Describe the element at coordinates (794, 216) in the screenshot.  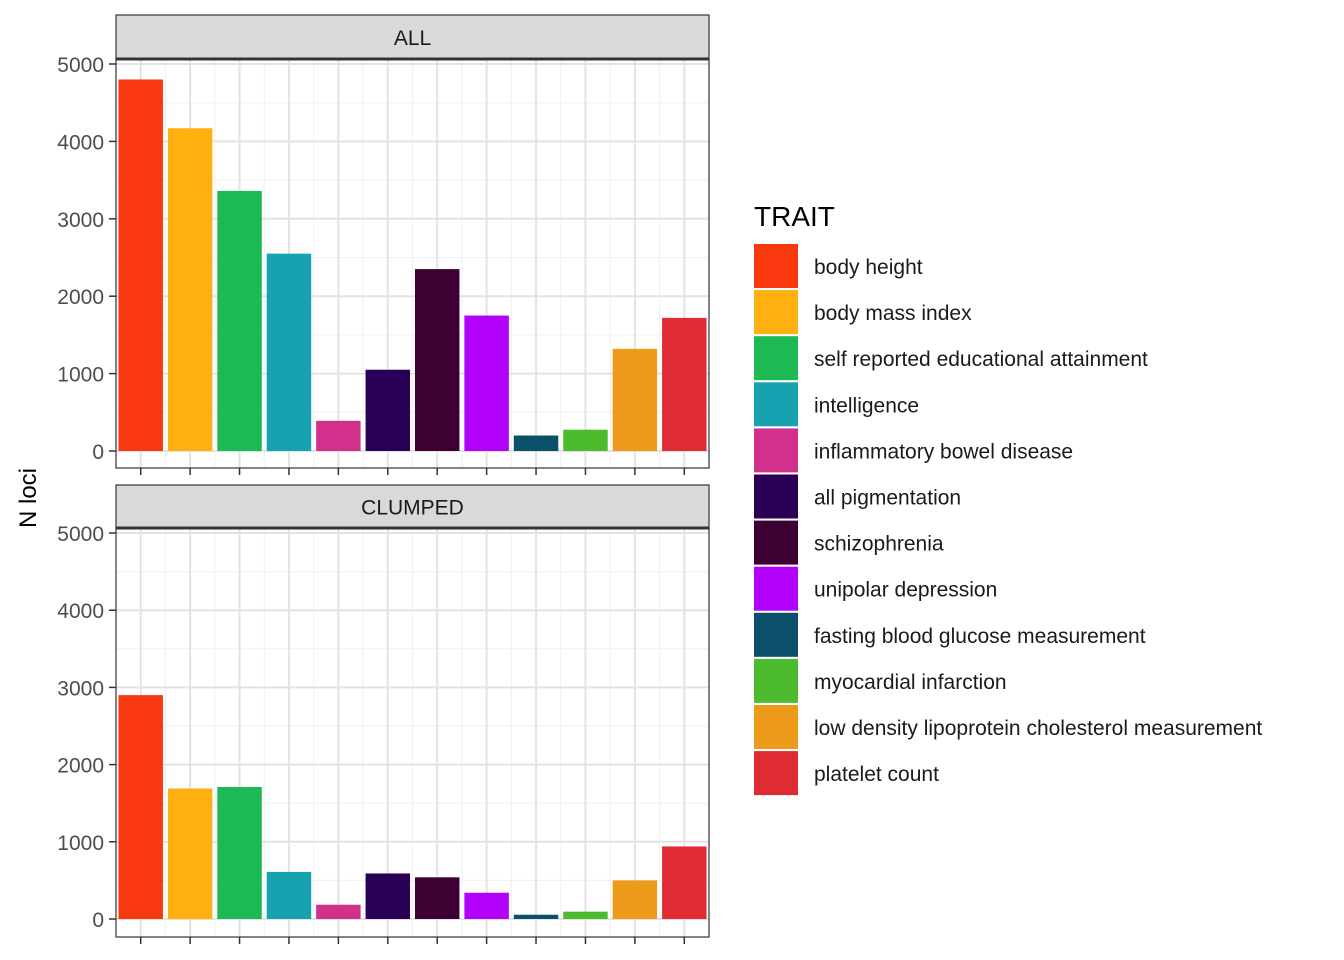
I see `legend-title: TRAIT` at that location.